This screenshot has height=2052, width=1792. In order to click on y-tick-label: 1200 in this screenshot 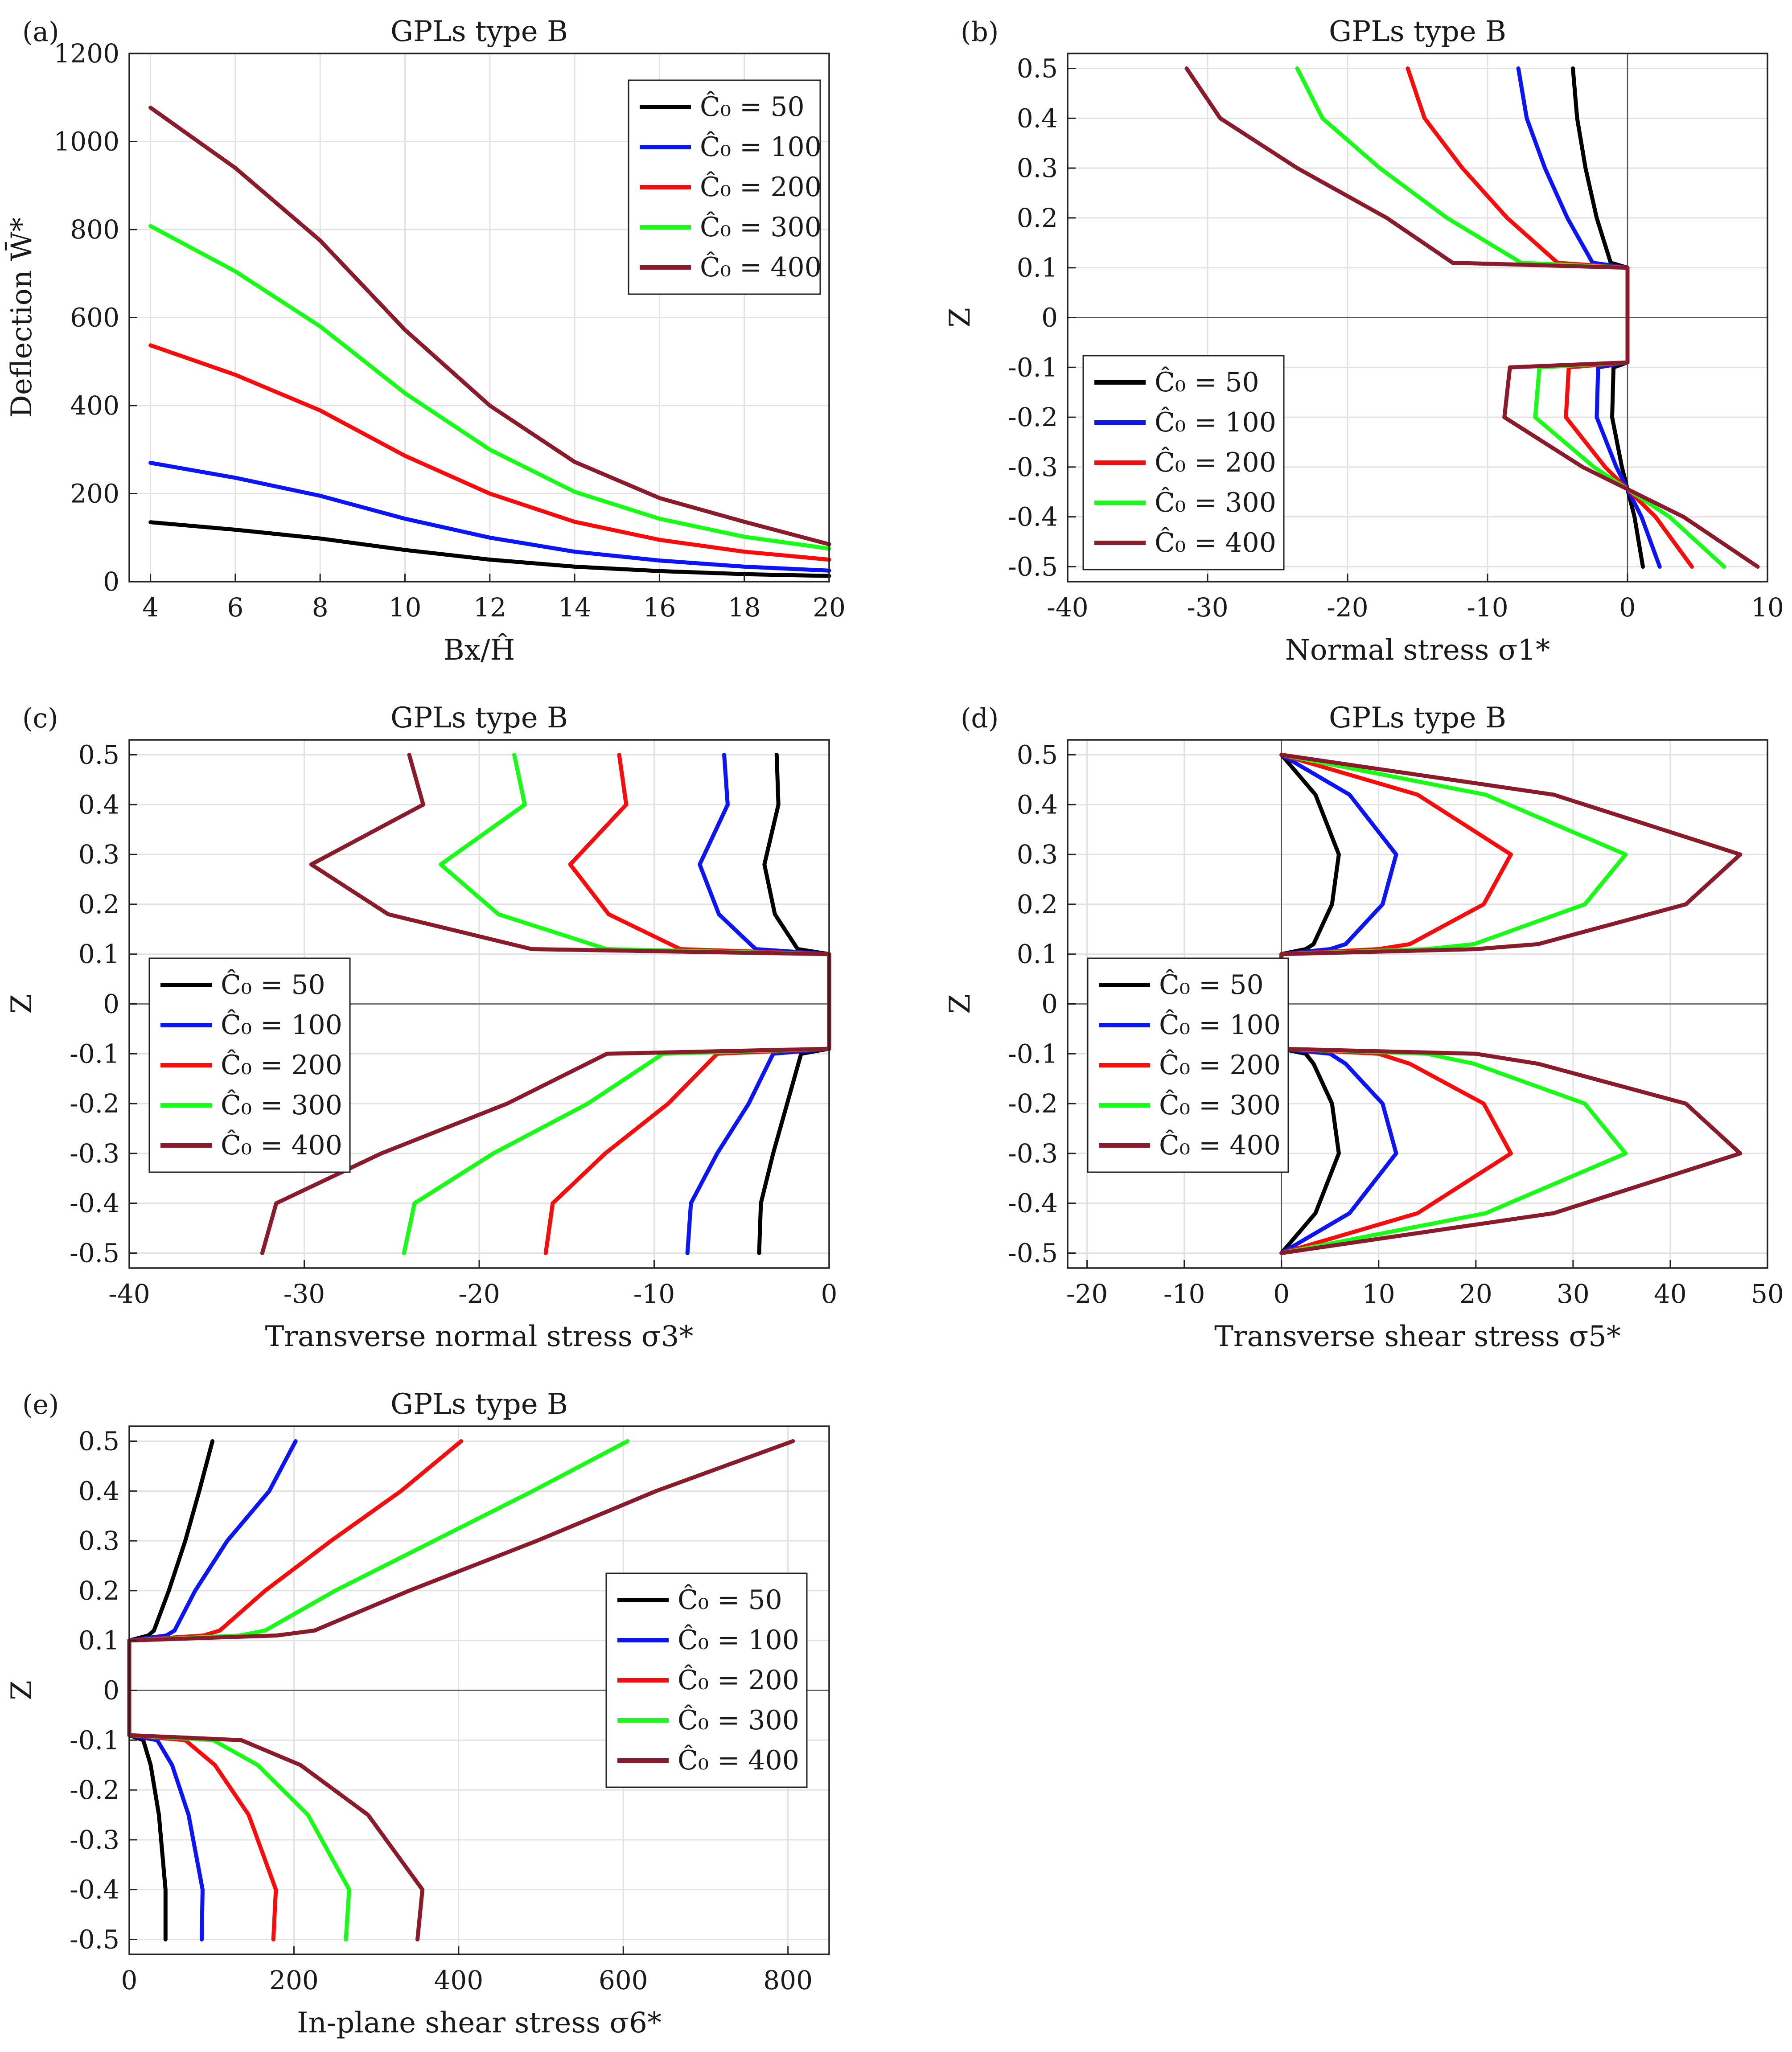, I will do `click(86, 53)`.